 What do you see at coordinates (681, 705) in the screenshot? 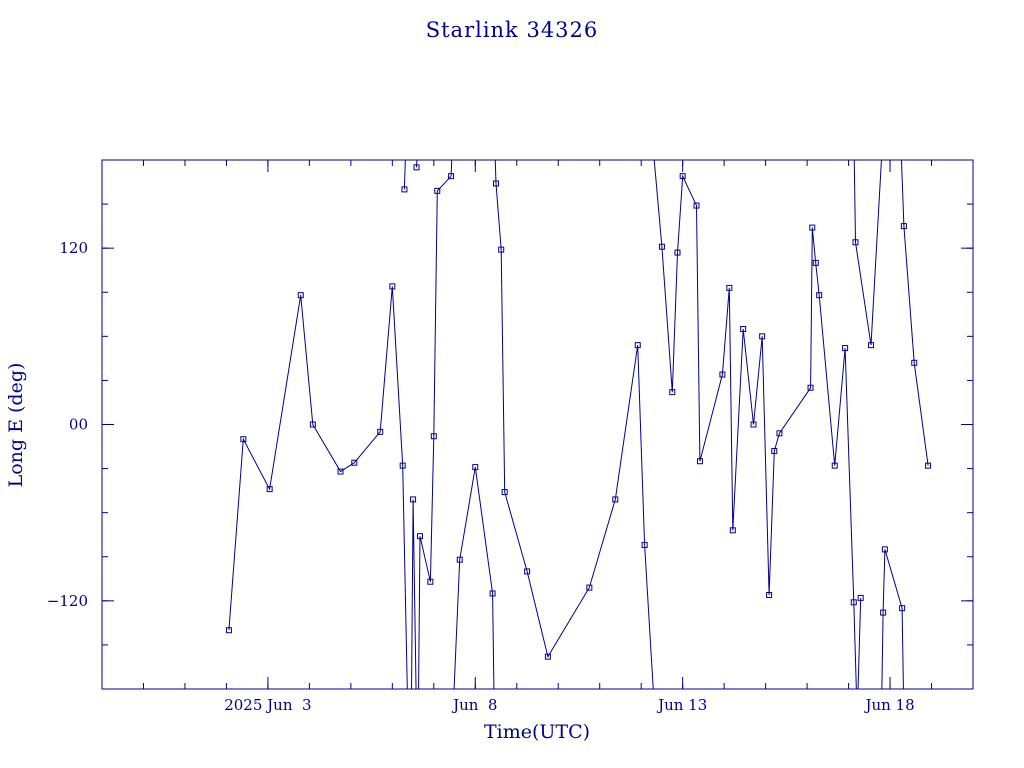
I see `x-tick-label: Jun 13` at bounding box center [681, 705].